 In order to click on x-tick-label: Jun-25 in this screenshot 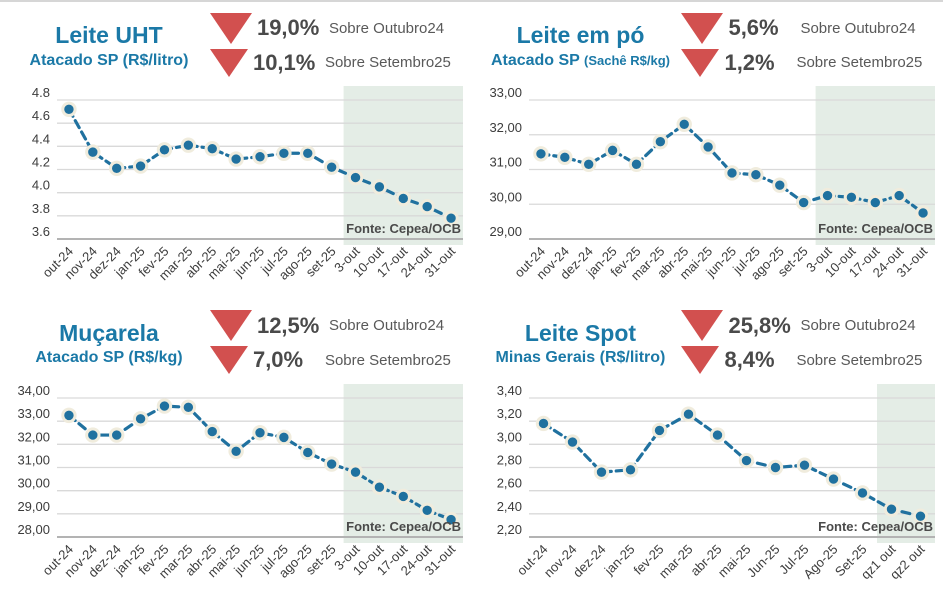, I will do `click(762, 560)`.